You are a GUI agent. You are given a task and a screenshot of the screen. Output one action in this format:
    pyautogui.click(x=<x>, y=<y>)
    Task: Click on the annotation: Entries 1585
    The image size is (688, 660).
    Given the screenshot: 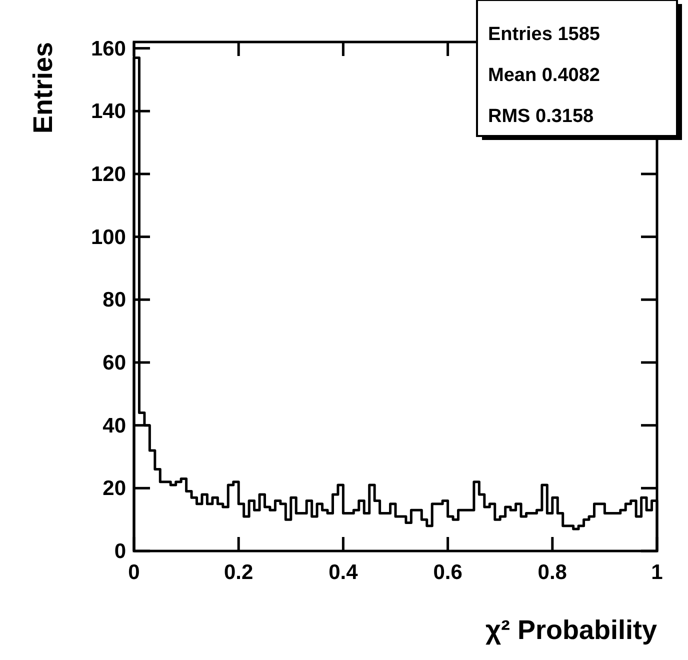 What is the action you would take?
    pyautogui.click(x=544, y=34)
    